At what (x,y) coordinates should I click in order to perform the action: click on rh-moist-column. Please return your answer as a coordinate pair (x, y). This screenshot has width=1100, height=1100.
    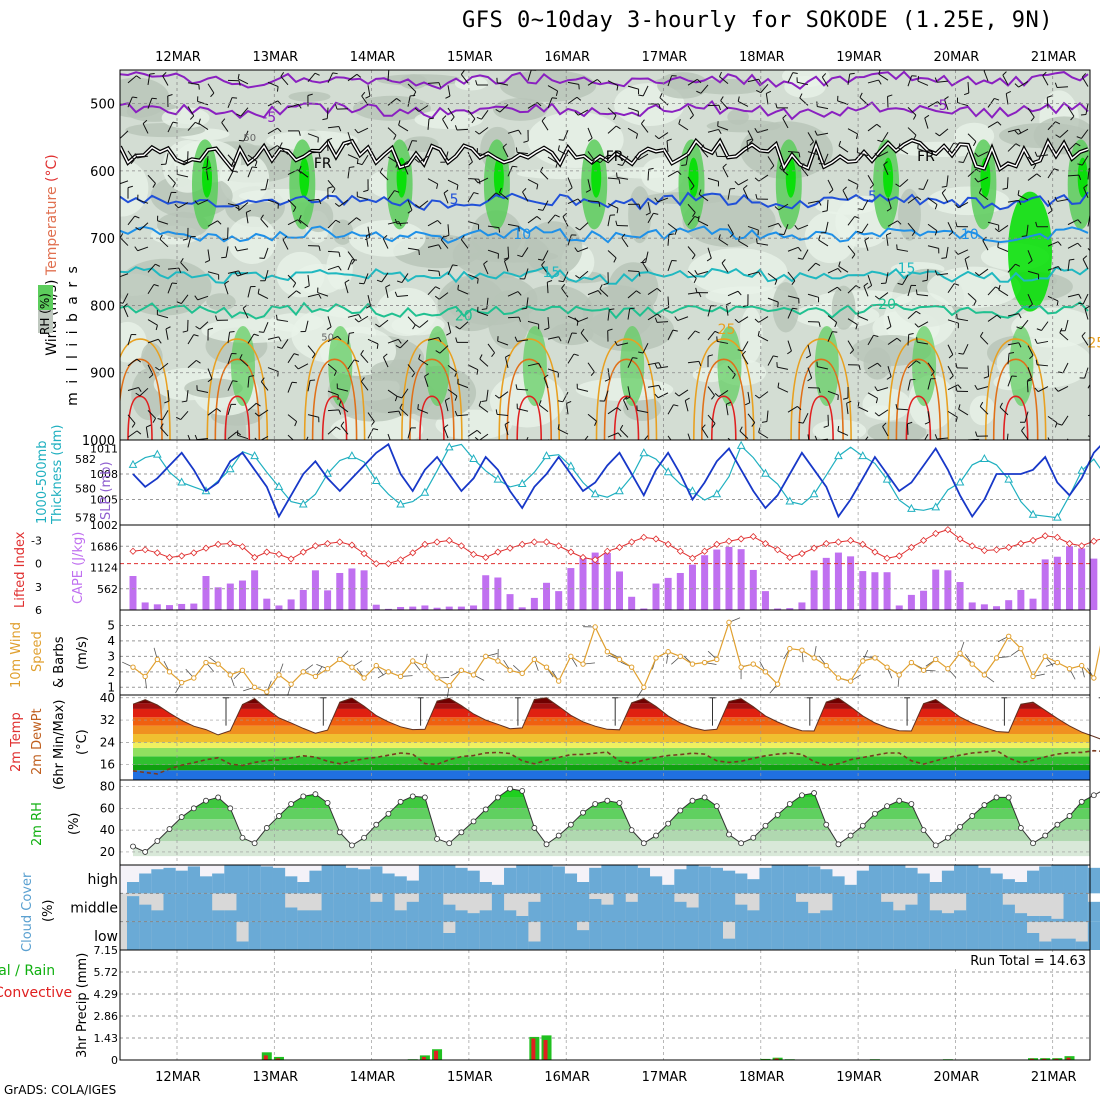
    Looking at the image, I should click on (243, 366).